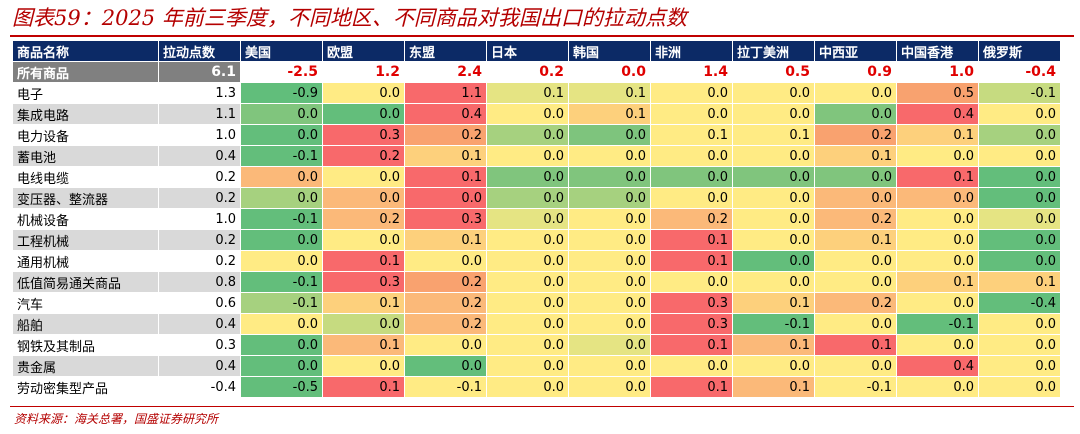 The width and height of the screenshot is (1080, 434). Describe the element at coordinates (199, 345) in the screenshot. I see `row-total: 0.3` at that location.